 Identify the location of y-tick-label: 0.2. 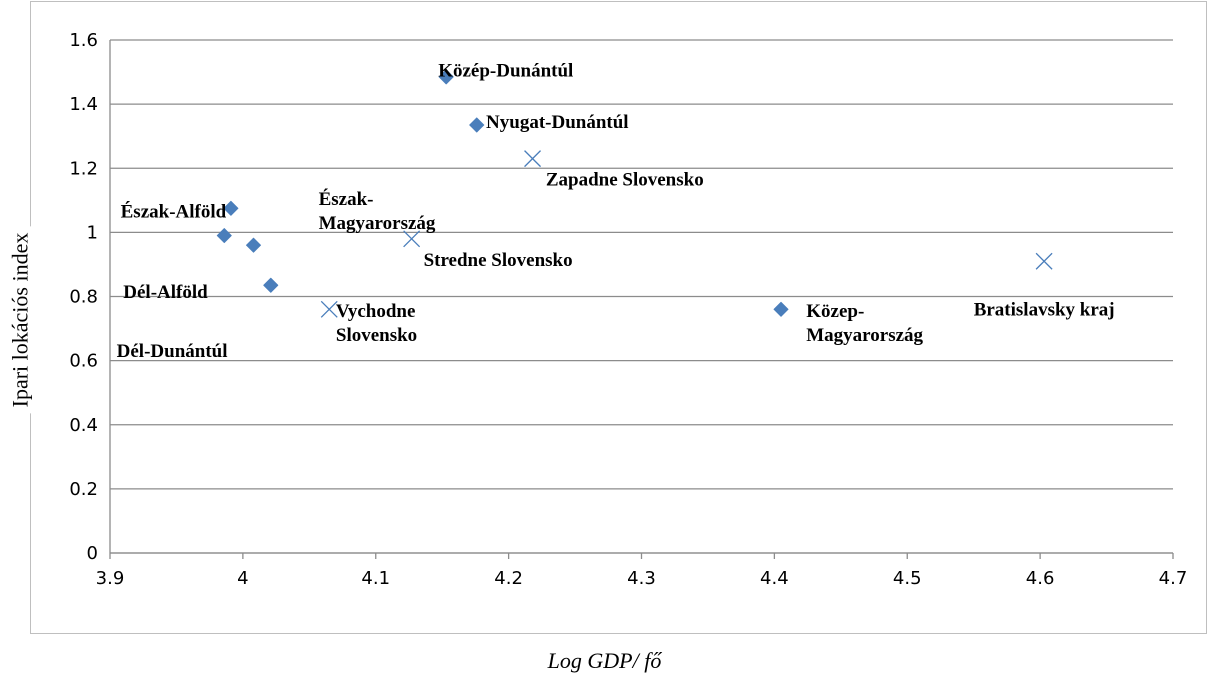
(83, 489).